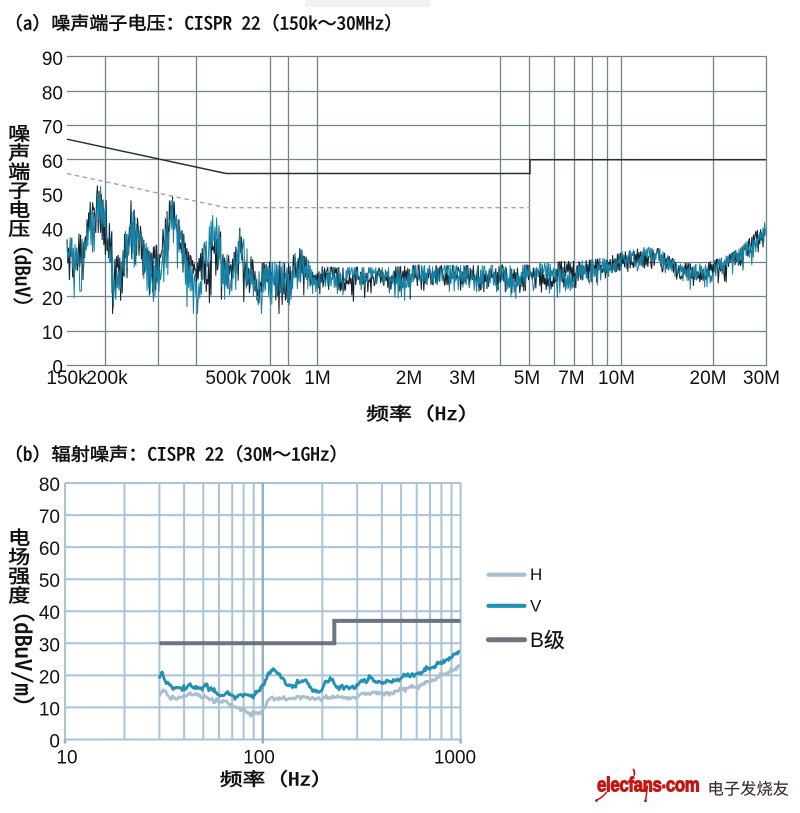  What do you see at coordinates (616, 378) in the screenshot?
I see `svg-text: 10M` at bounding box center [616, 378].